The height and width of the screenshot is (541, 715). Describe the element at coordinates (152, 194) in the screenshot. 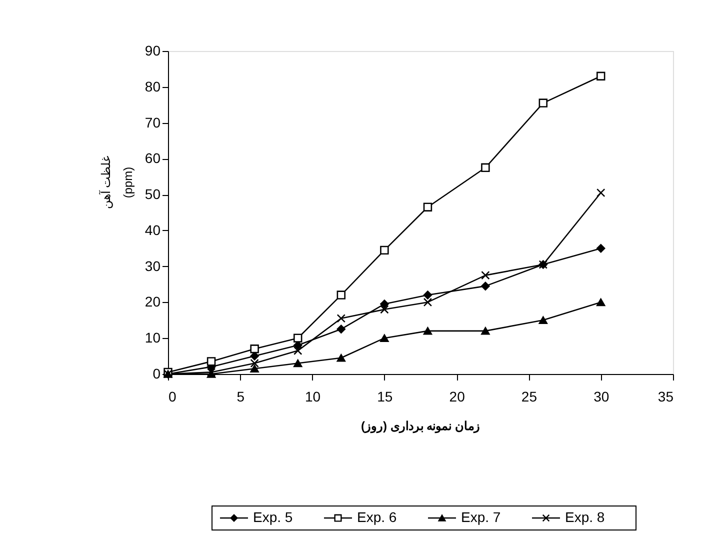

I see `y-tick-label: 50` at that location.